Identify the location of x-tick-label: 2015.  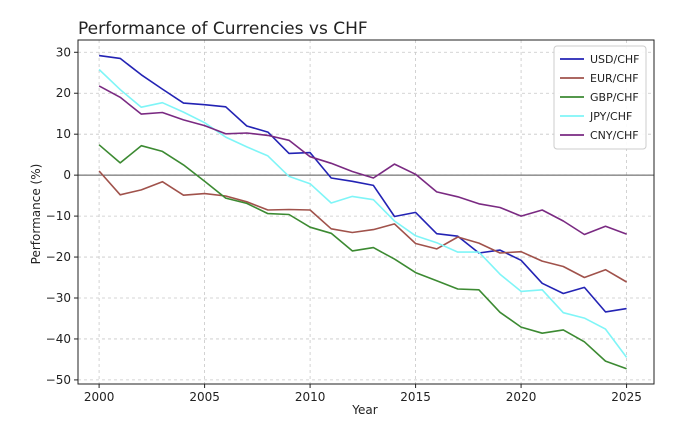
(415, 397).